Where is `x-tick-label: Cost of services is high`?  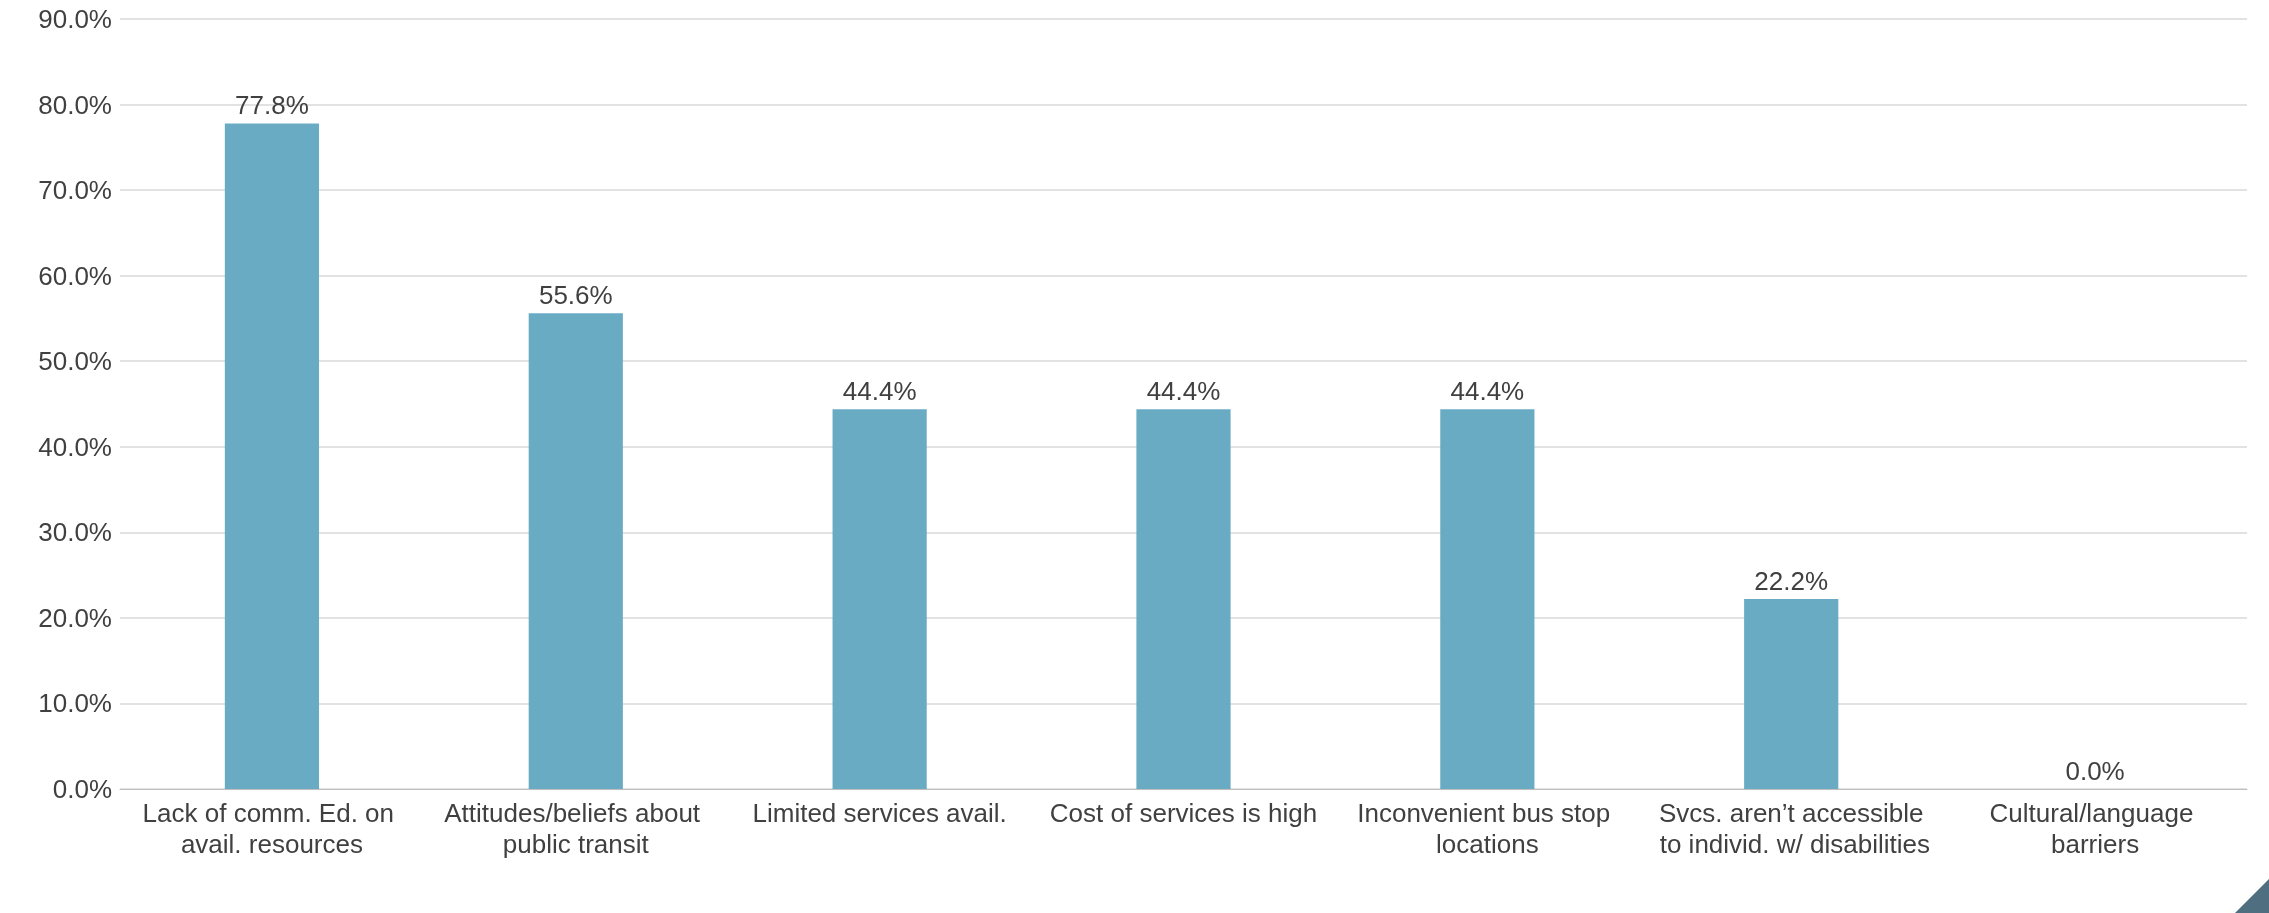 x-tick-label: Cost of services is high is located at coordinates (1183, 812).